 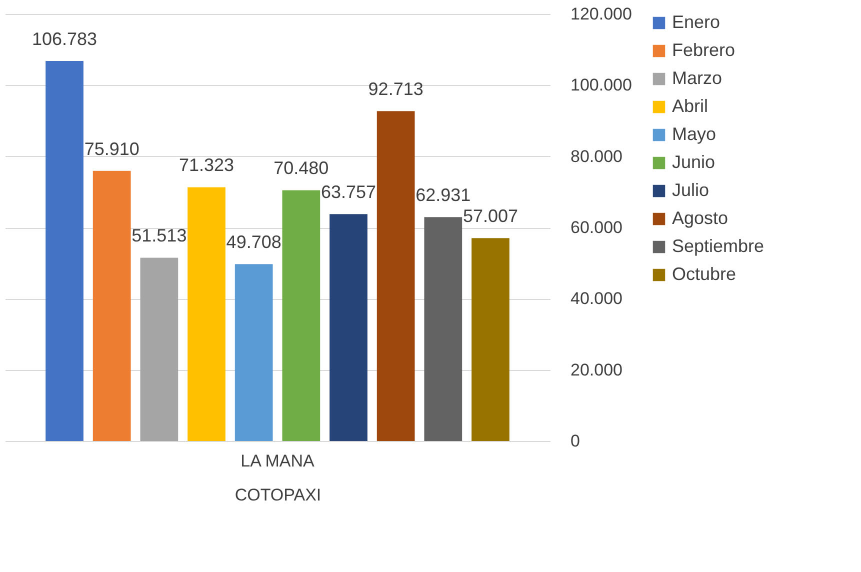 What do you see at coordinates (596, 370) in the screenshot?
I see `y-tick-label: 20.000` at bounding box center [596, 370].